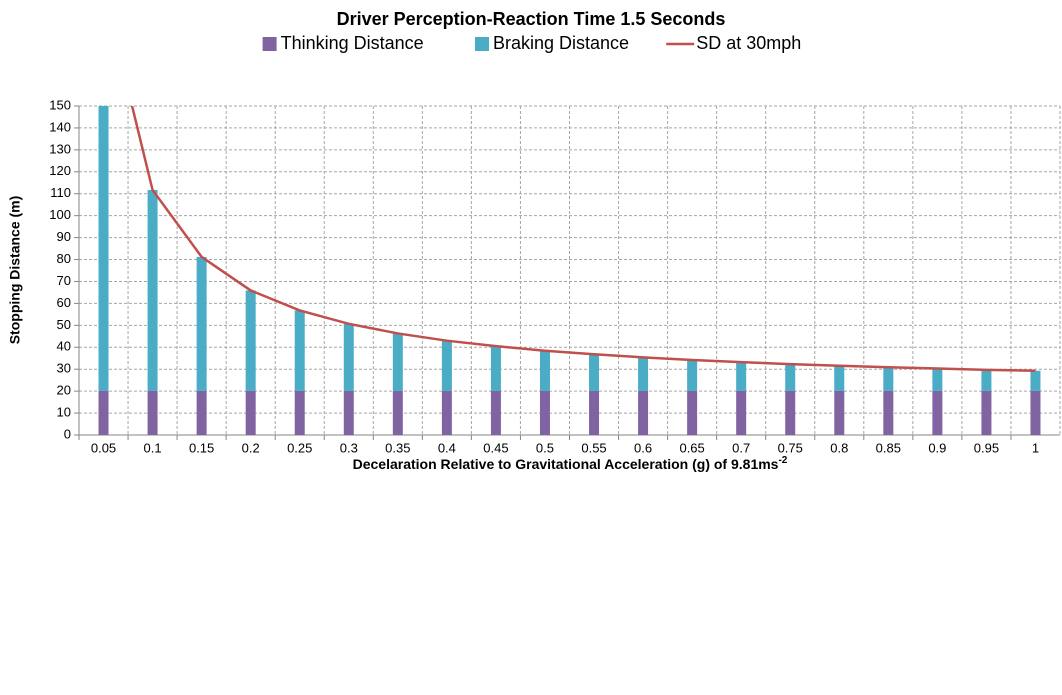  Describe the element at coordinates (937, 447) in the screenshot. I see `x-tick-label: 0.9` at that location.